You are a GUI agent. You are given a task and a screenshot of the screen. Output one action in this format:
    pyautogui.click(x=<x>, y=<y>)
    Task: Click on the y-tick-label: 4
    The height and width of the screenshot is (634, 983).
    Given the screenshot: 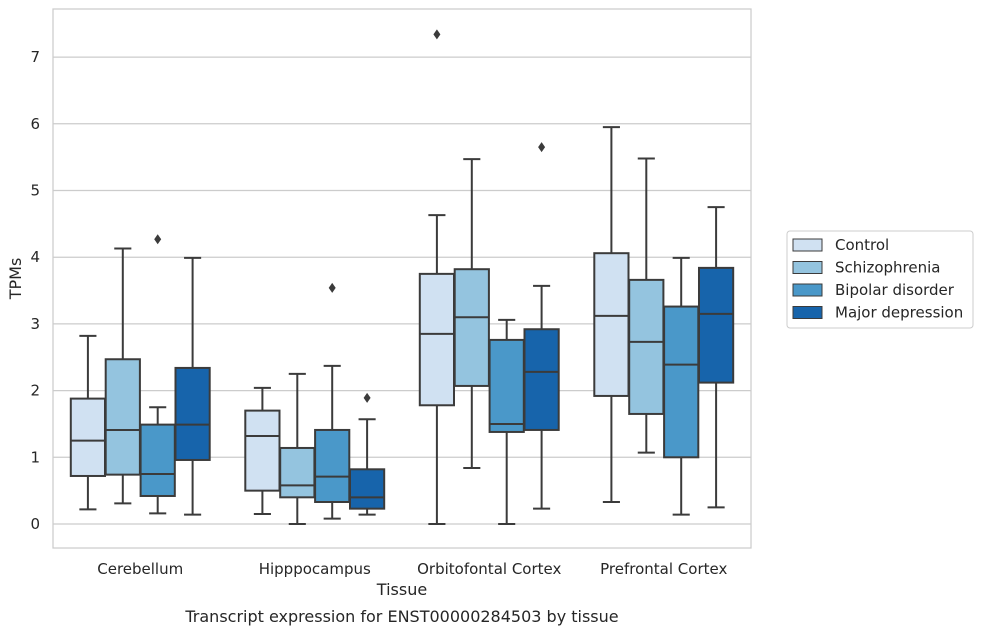 What is the action you would take?
    pyautogui.click(x=35, y=257)
    